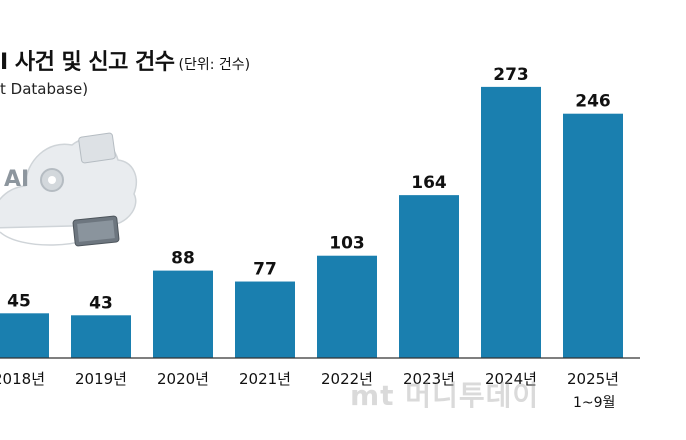  I want to click on value-label: 43, so click(101, 303).